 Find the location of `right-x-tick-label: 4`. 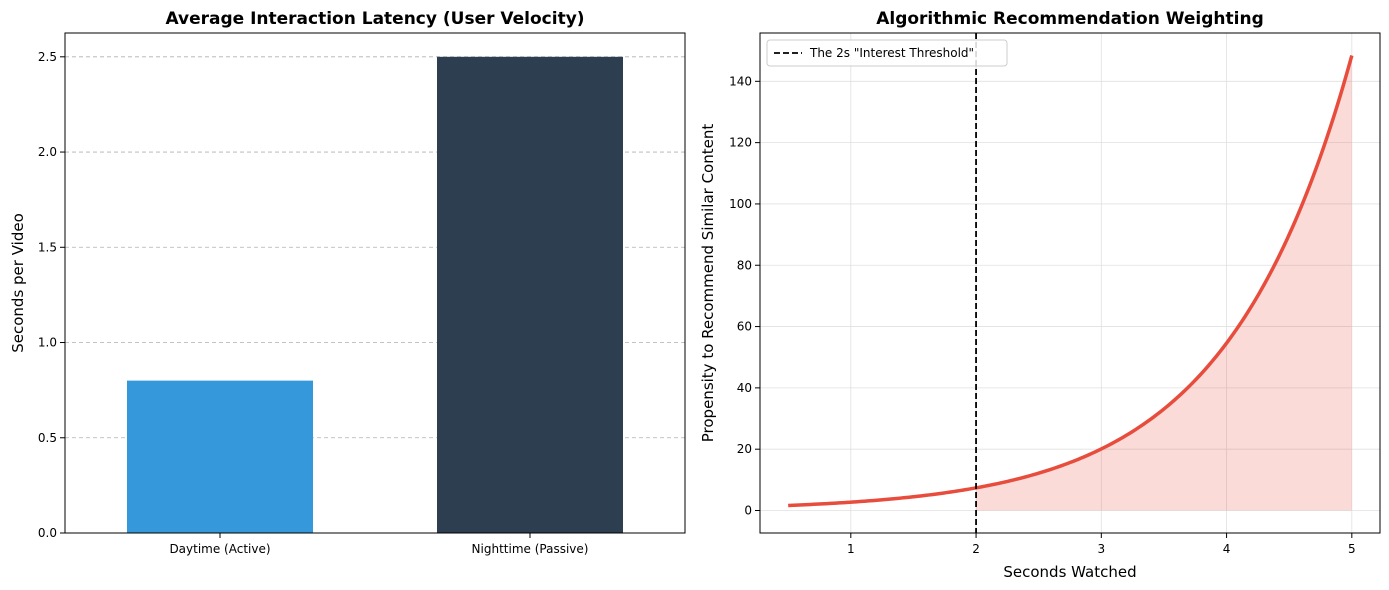

right-x-tick-label: 4 is located at coordinates (1227, 549).